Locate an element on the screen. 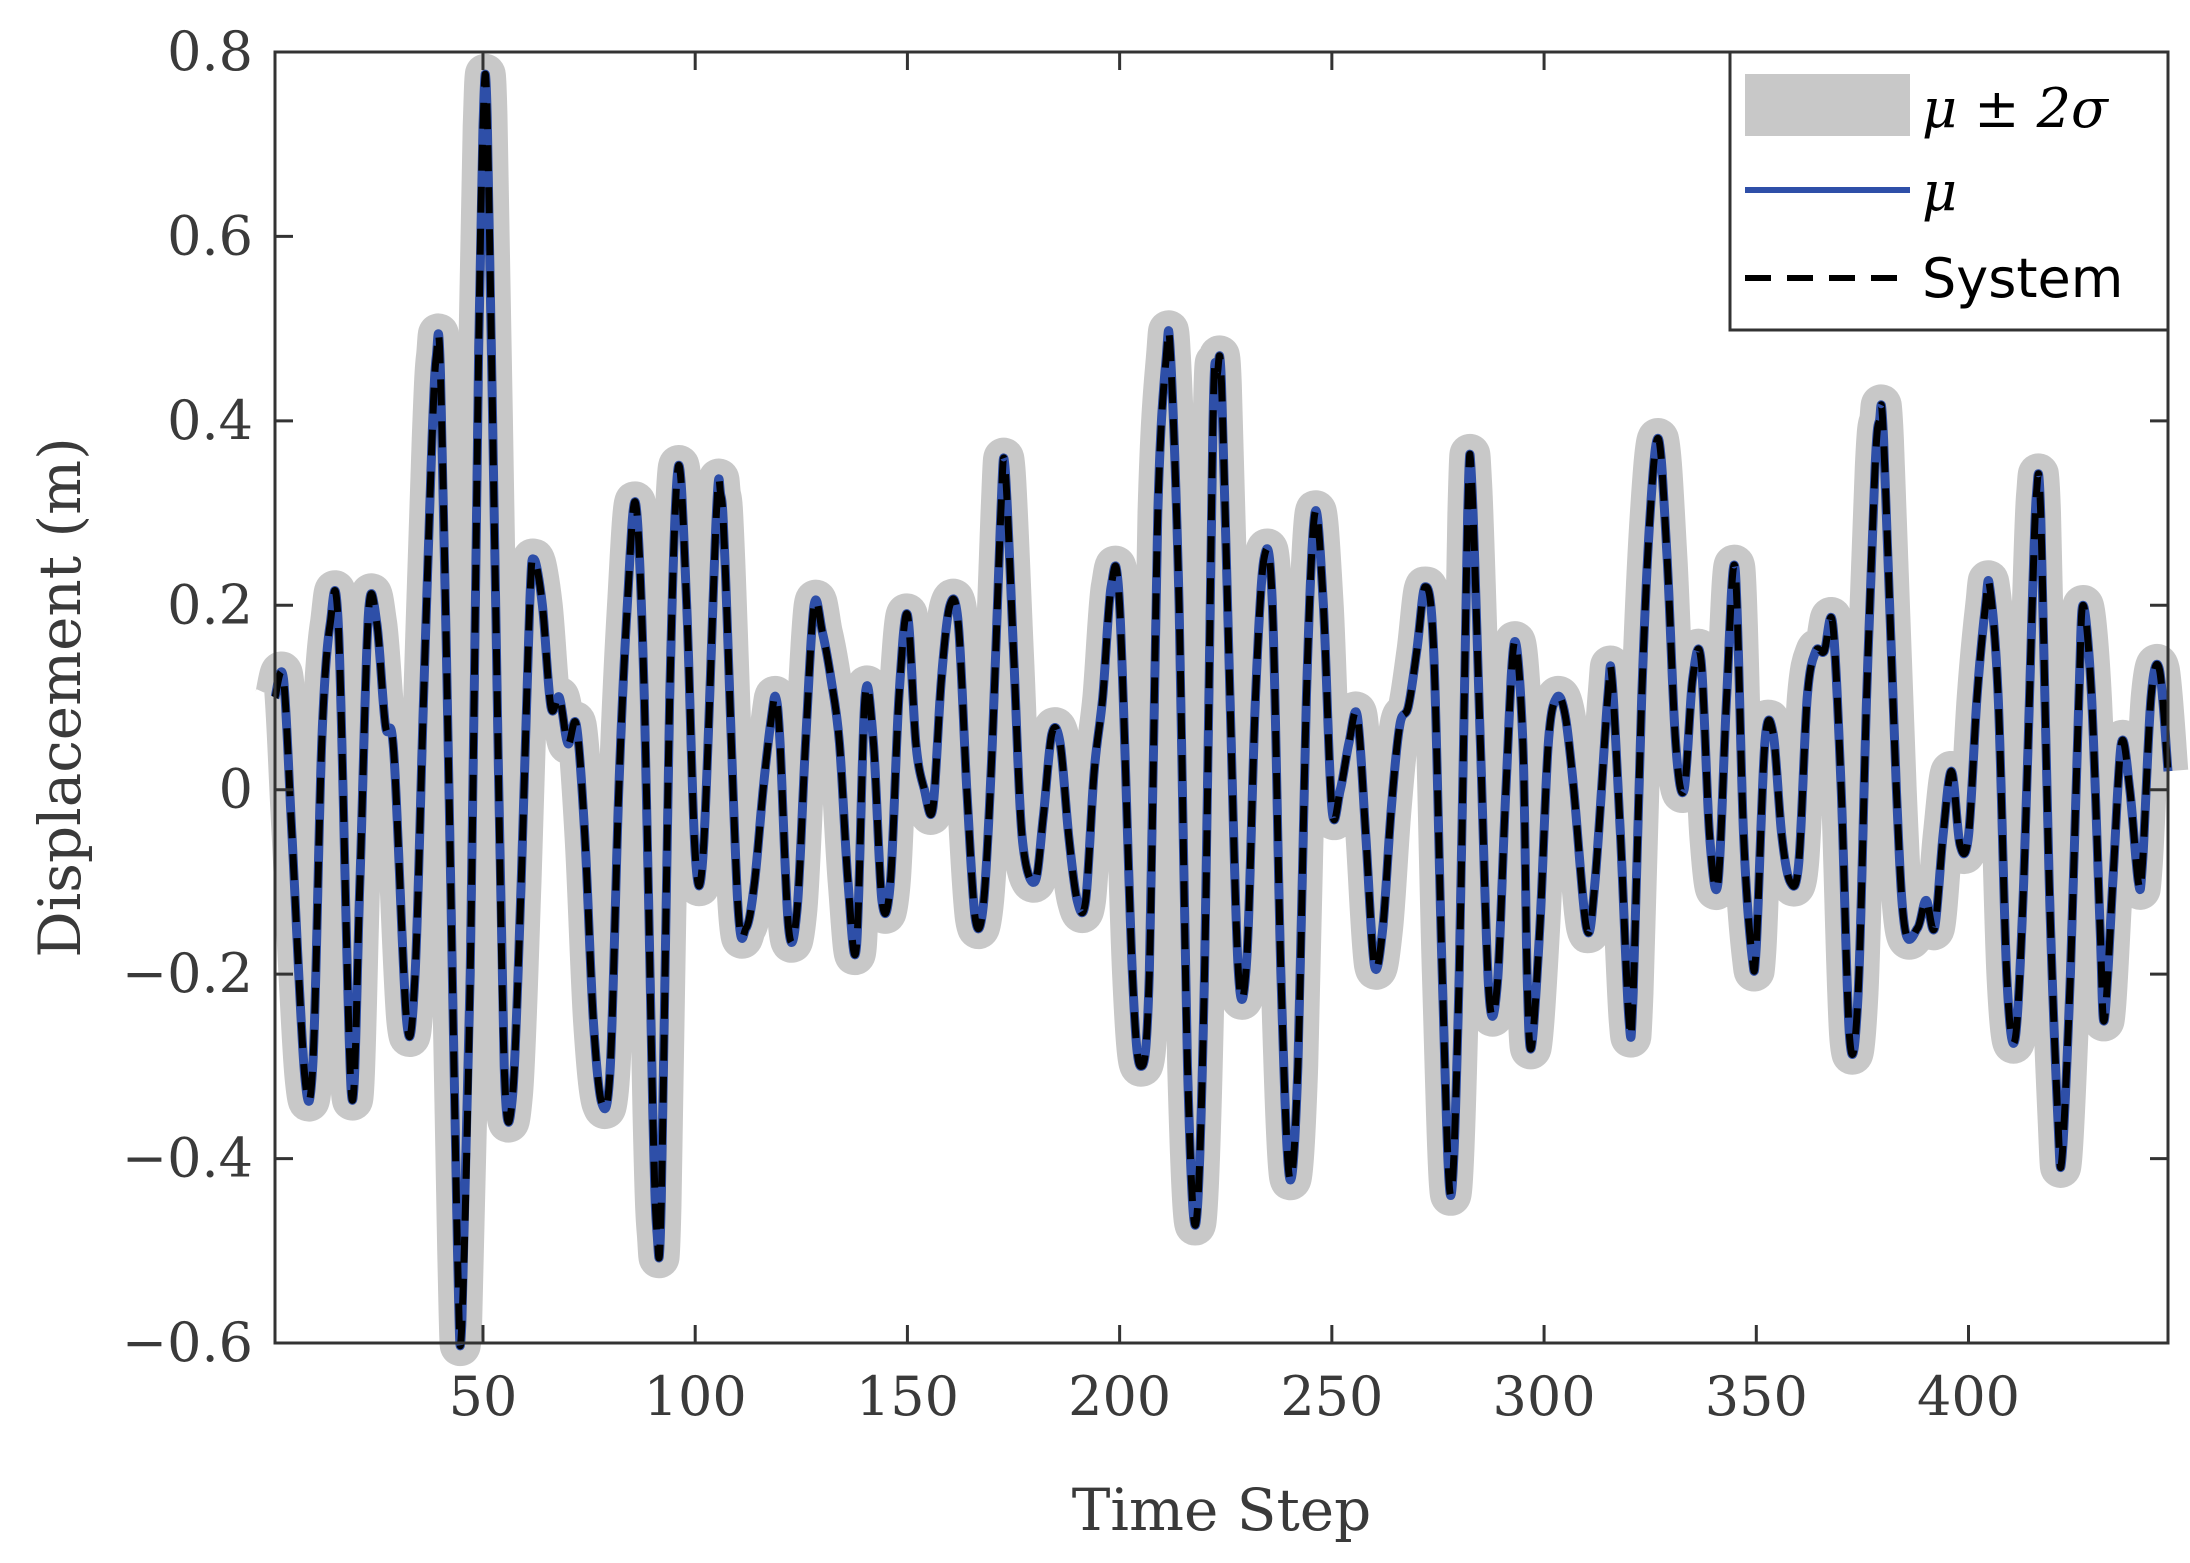 Image resolution: width=2190 pixels, height=1563 pixels. legend: μ ± 2σ μ System is located at coordinates (1949, 191).